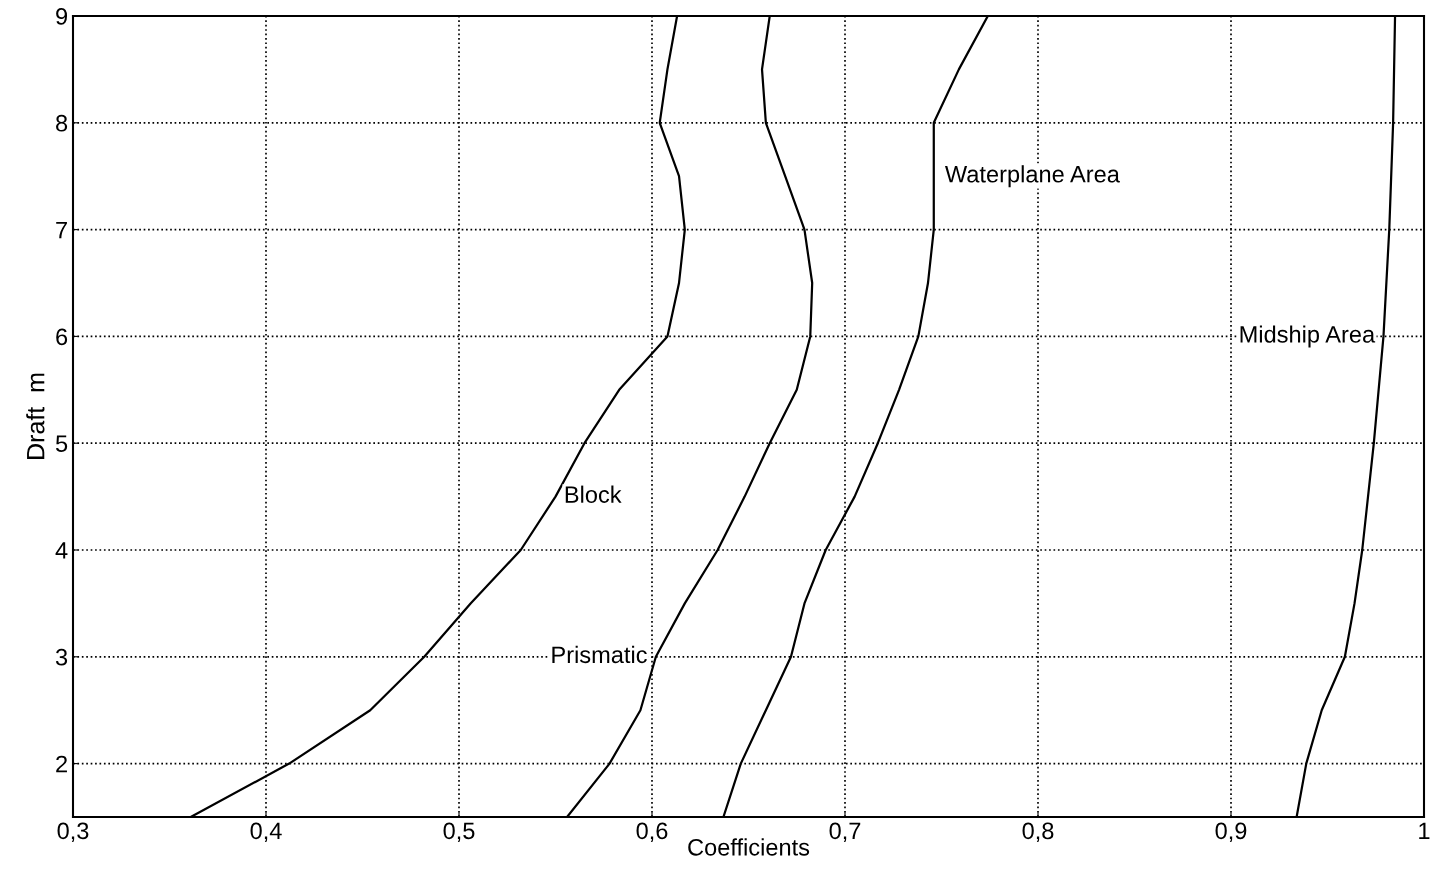  I want to click on y-tick-label: 5, so click(61, 443).